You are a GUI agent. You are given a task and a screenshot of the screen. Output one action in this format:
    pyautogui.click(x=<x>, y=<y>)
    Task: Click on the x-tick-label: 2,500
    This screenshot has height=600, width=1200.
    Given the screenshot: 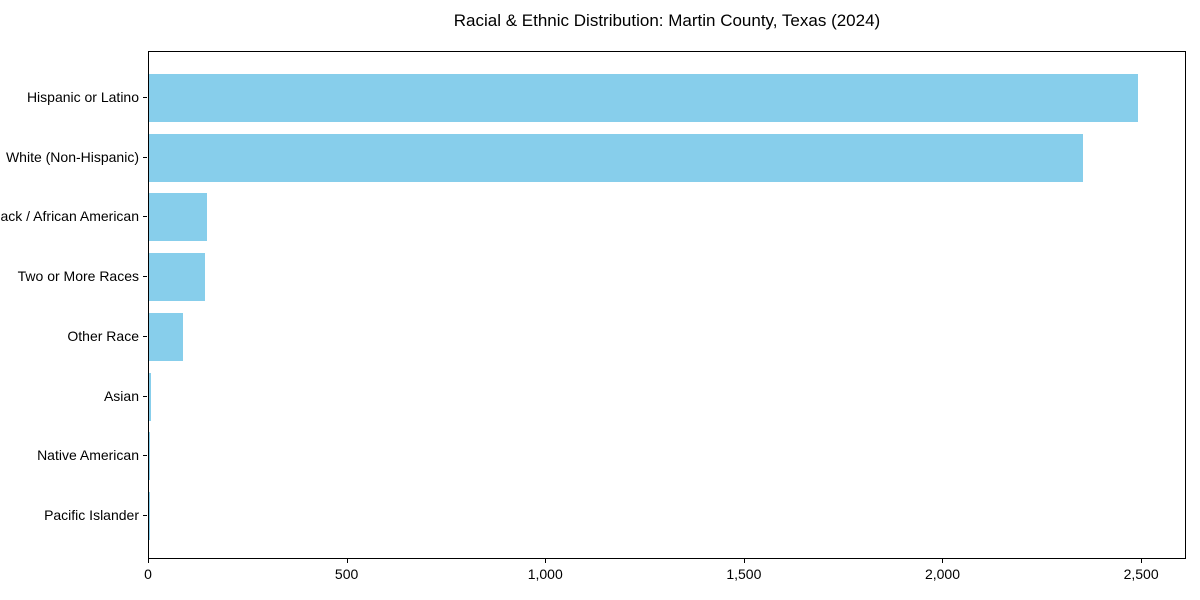 What is the action you would take?
    pyautogui.click(x=1141, y=574)
    